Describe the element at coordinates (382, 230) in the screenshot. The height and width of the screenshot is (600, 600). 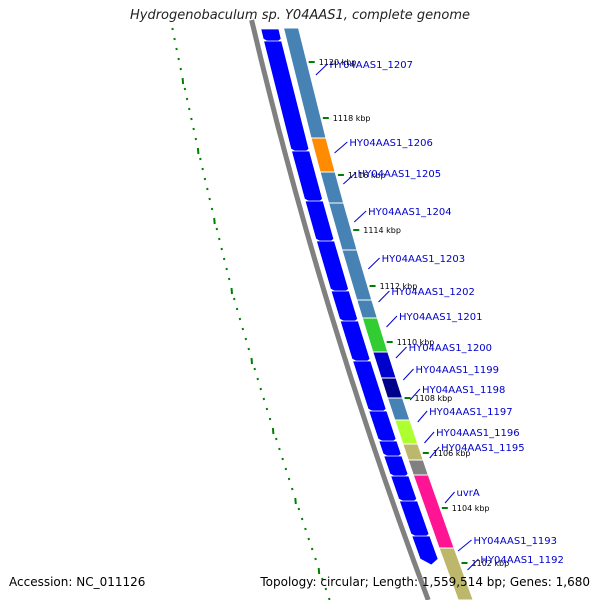
I see `tick-label: 1114 kbp` at that location.